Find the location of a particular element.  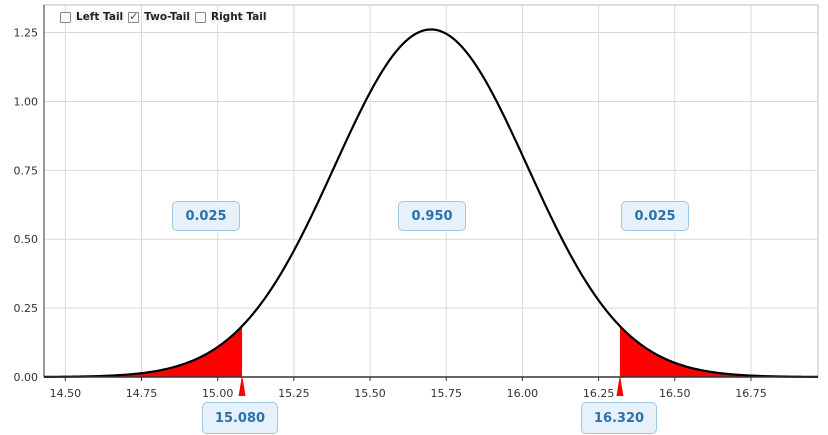

x-tick-label: 16.00 is located at coordinates (523, 393).